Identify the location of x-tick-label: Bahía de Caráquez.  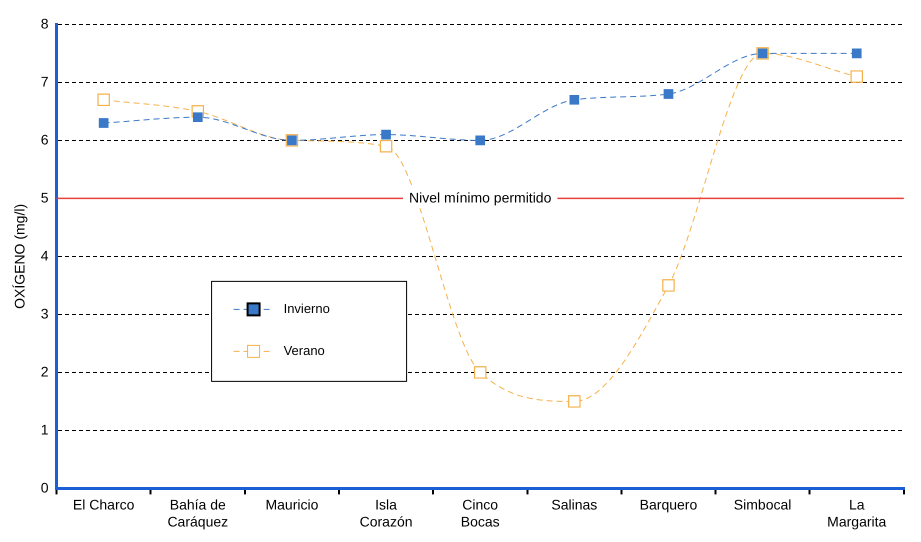
(197, 513).